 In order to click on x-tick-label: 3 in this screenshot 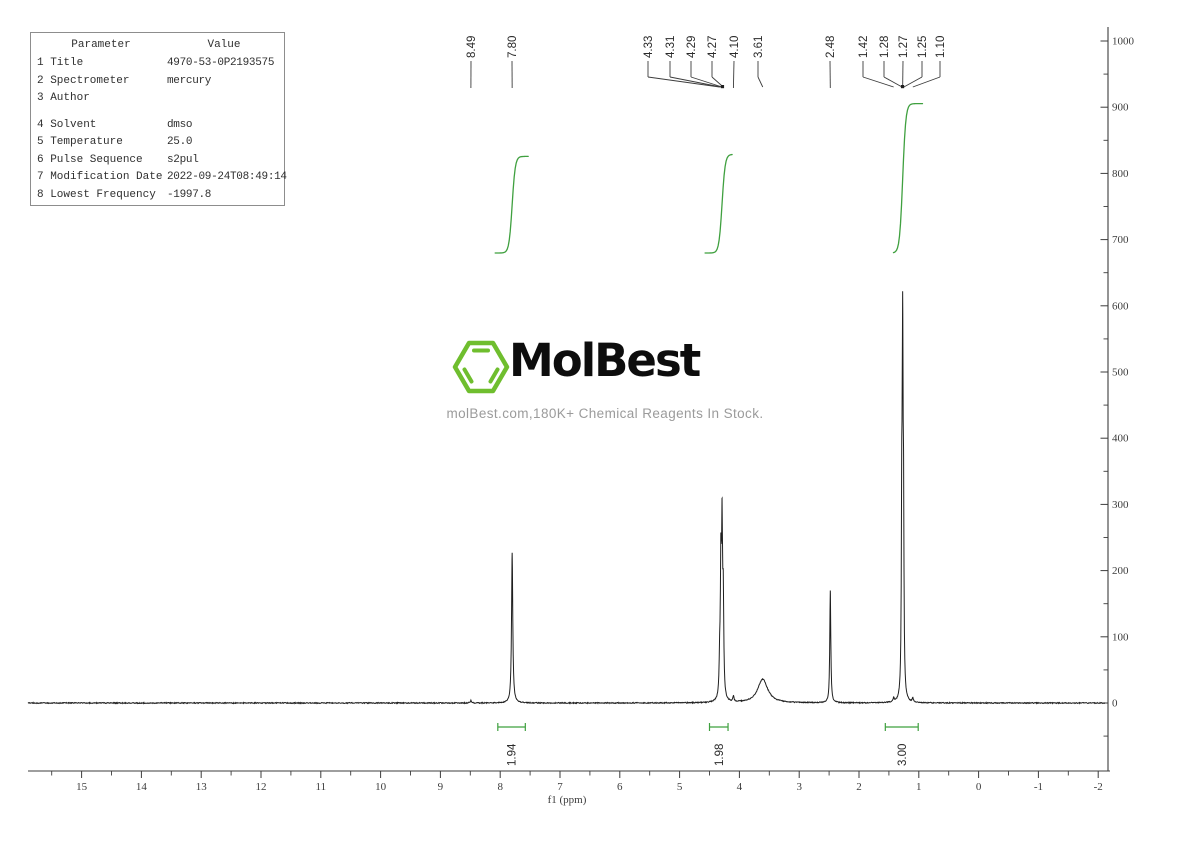, I will do `click(799, 787)`.